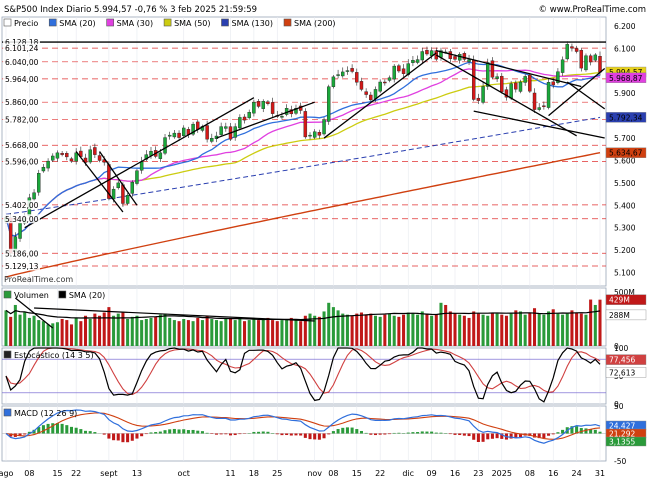  What do you see at coordinates (408, 473) in the screenshot?
I see `date-tick-label: dic` at bounding box center [408, 473].